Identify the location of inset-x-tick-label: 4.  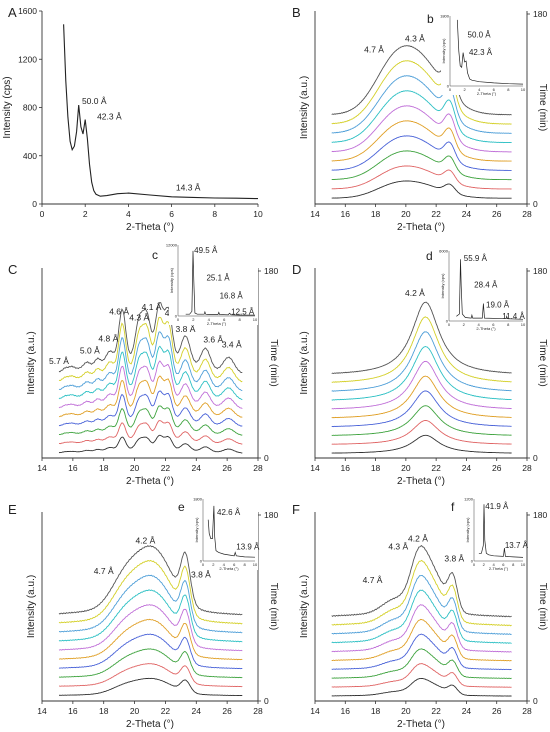
(478, 324).